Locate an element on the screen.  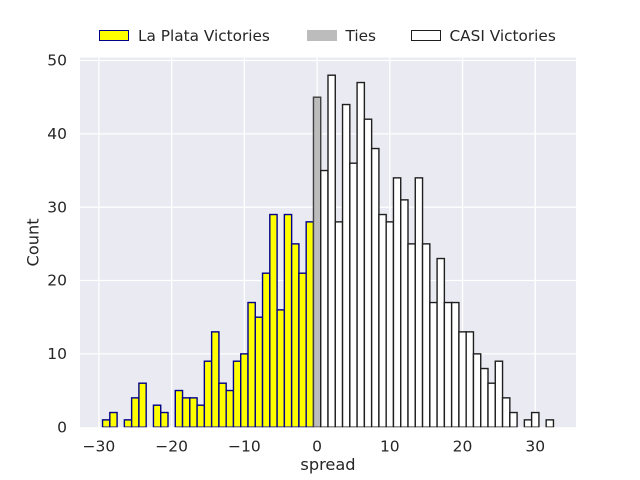
bar-la-plata-victories-spread--7 is located at coordinates (266, 350).